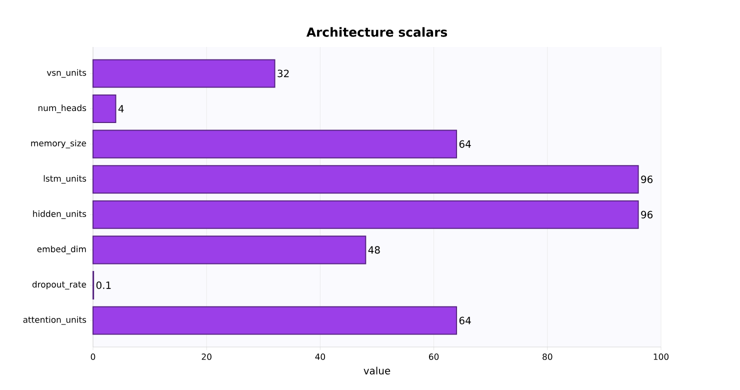  Describe the element at coordinates (59, 214) in the screenshot. I see `y-tick-label: hidden_units` at that location.